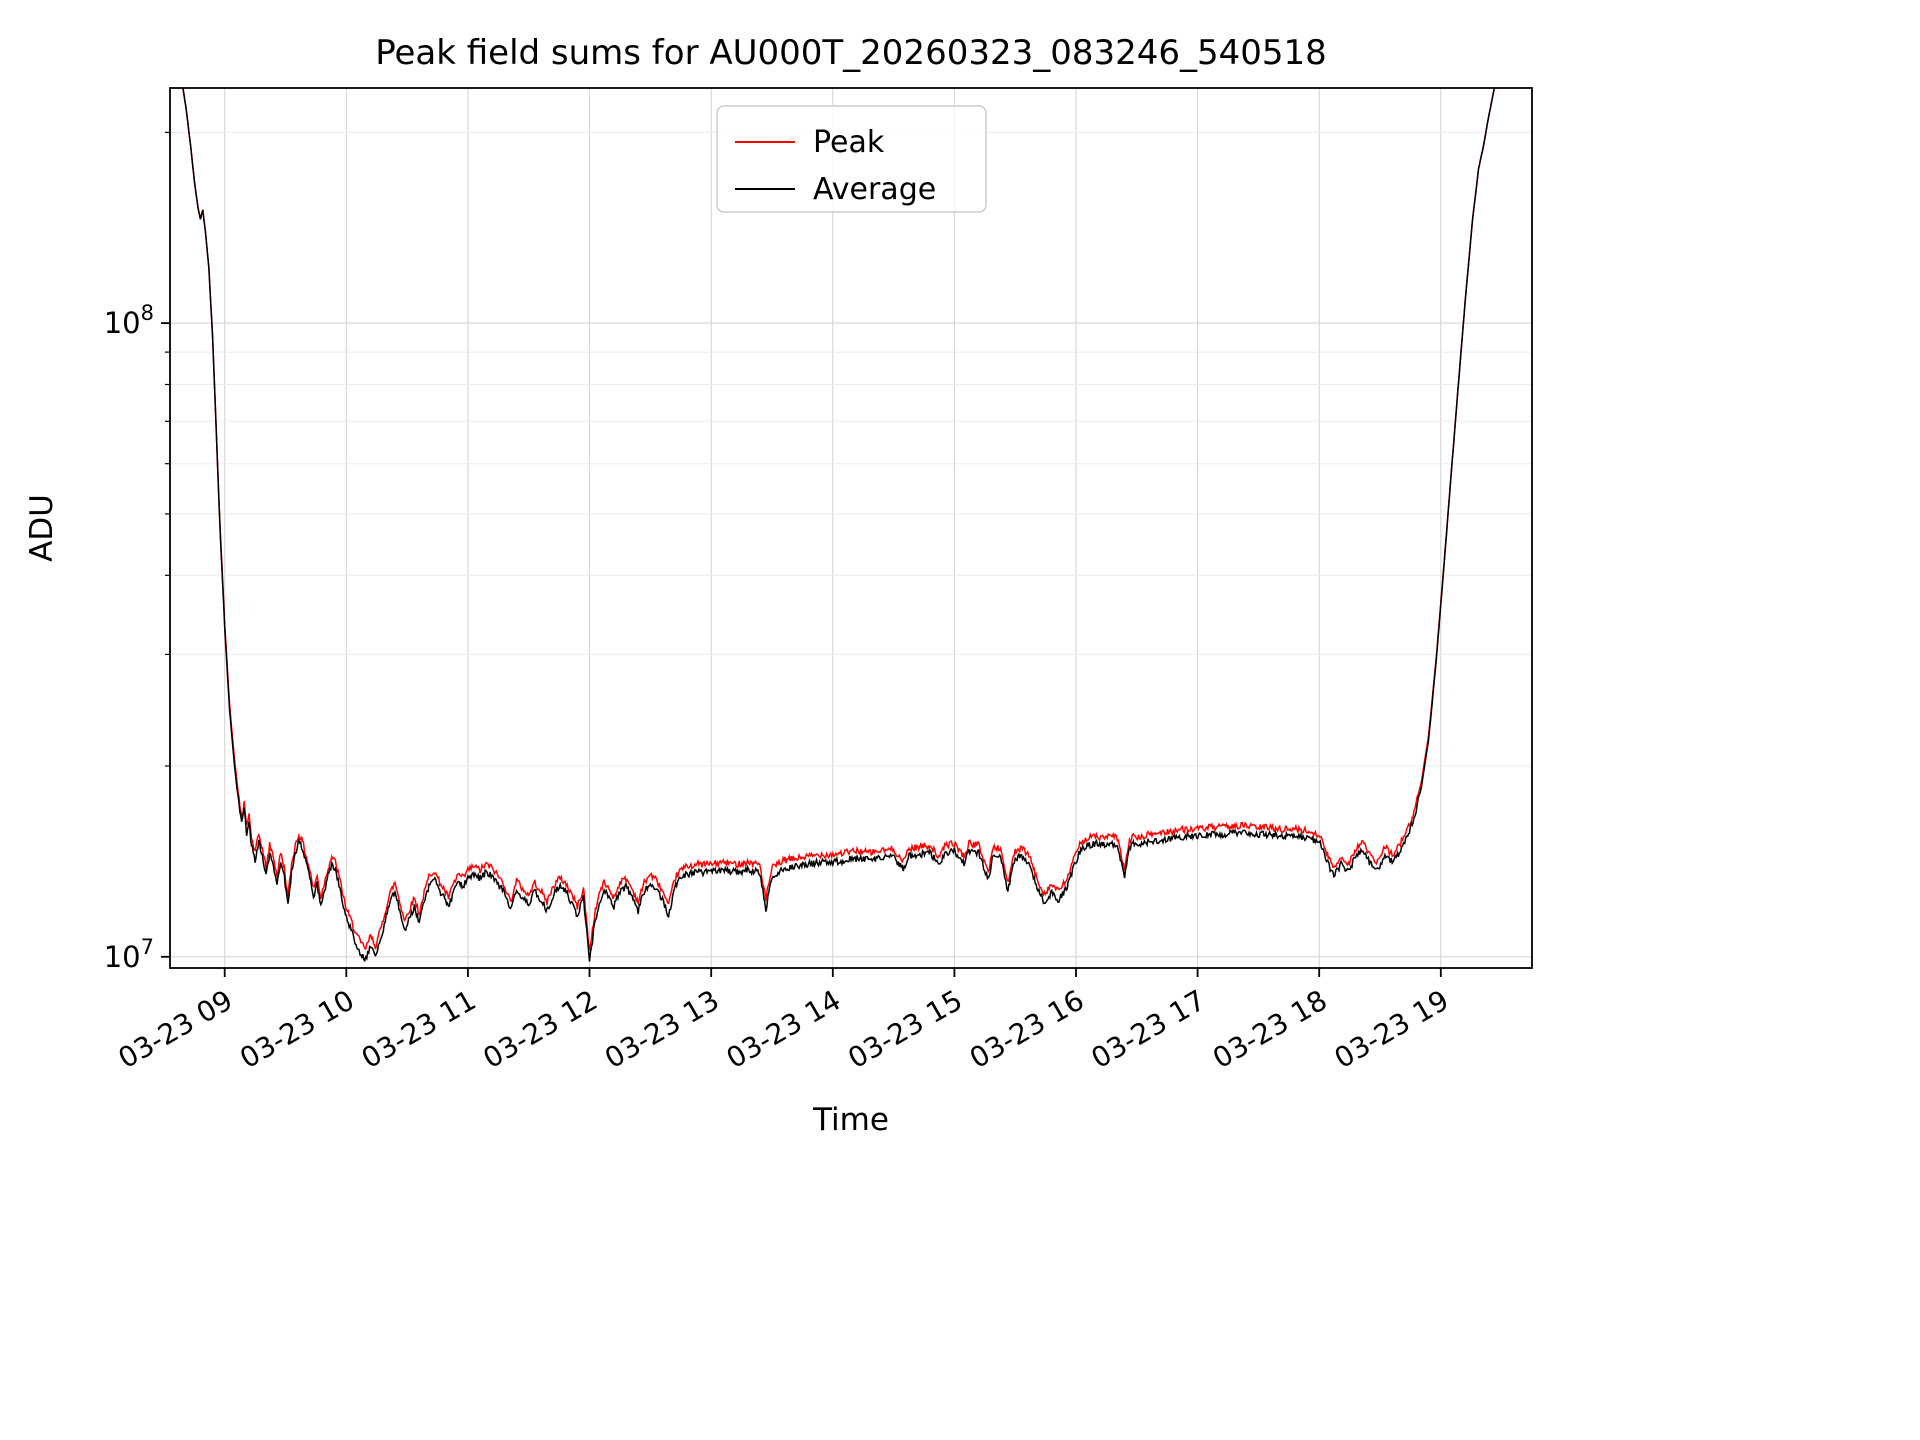  What do you see at coordinates (850, 1120) in the screenshot?
I see `x-axis-label: Time` at bounding box center [850, 1120].